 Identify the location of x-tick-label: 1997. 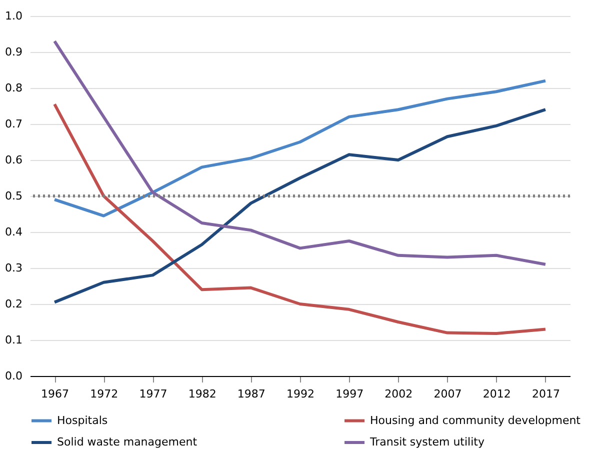
(350, 394).